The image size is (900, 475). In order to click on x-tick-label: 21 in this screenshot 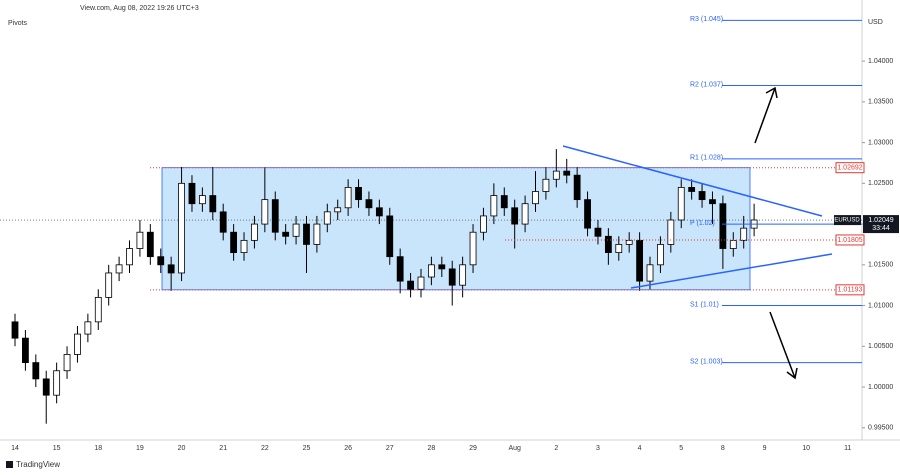, I will do `click(223, 448)`.